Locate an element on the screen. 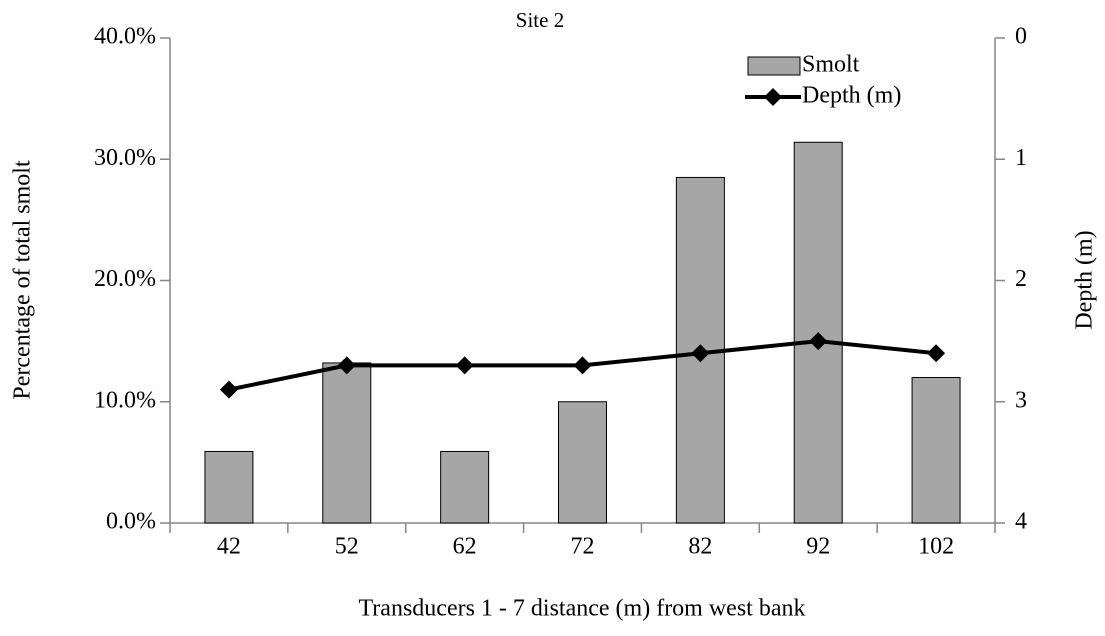 Image resolution: width=1105 pixels, height=636 pixels. y2-tick-label: 1 is located at coordinates (1021, 158).